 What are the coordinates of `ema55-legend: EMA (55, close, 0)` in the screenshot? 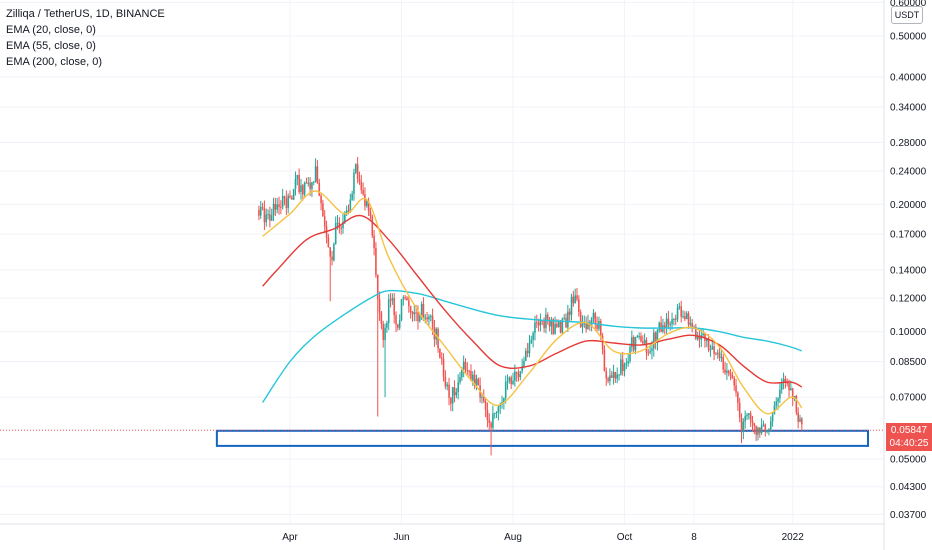 It's located at (51, 46).